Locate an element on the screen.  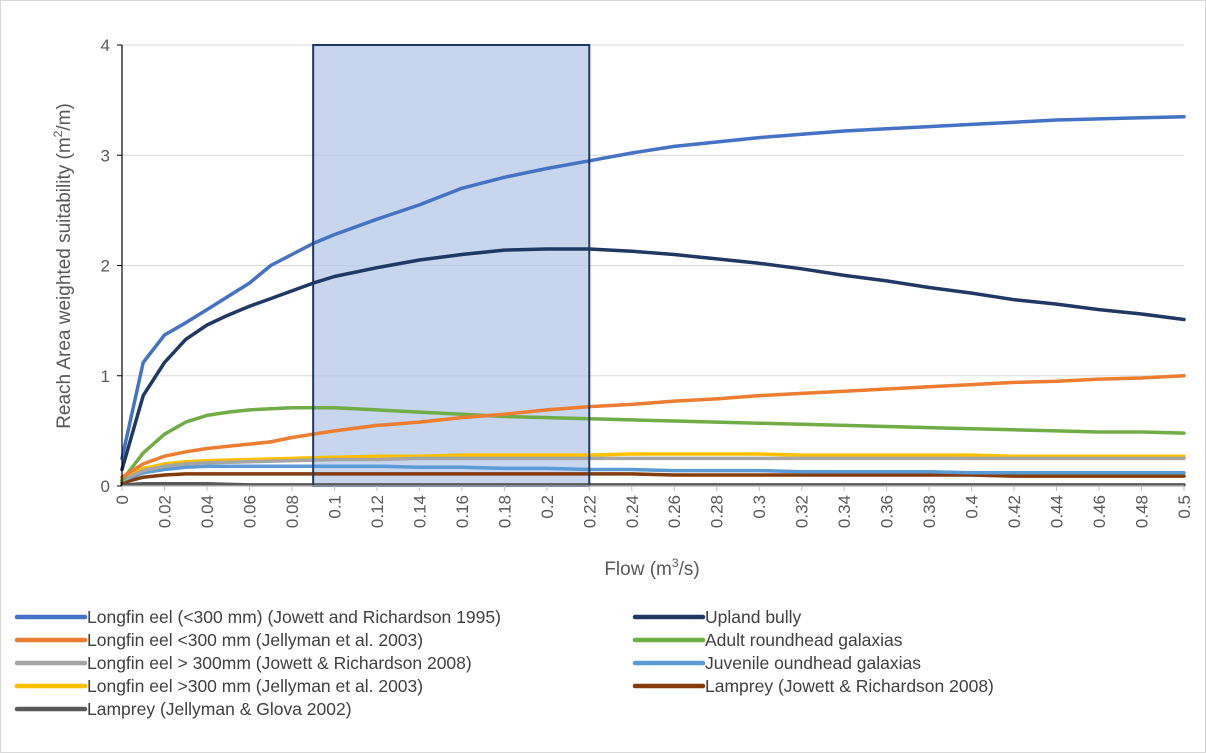
x-tick-label-23: 0.46 is located at coordinates (1099, 511).